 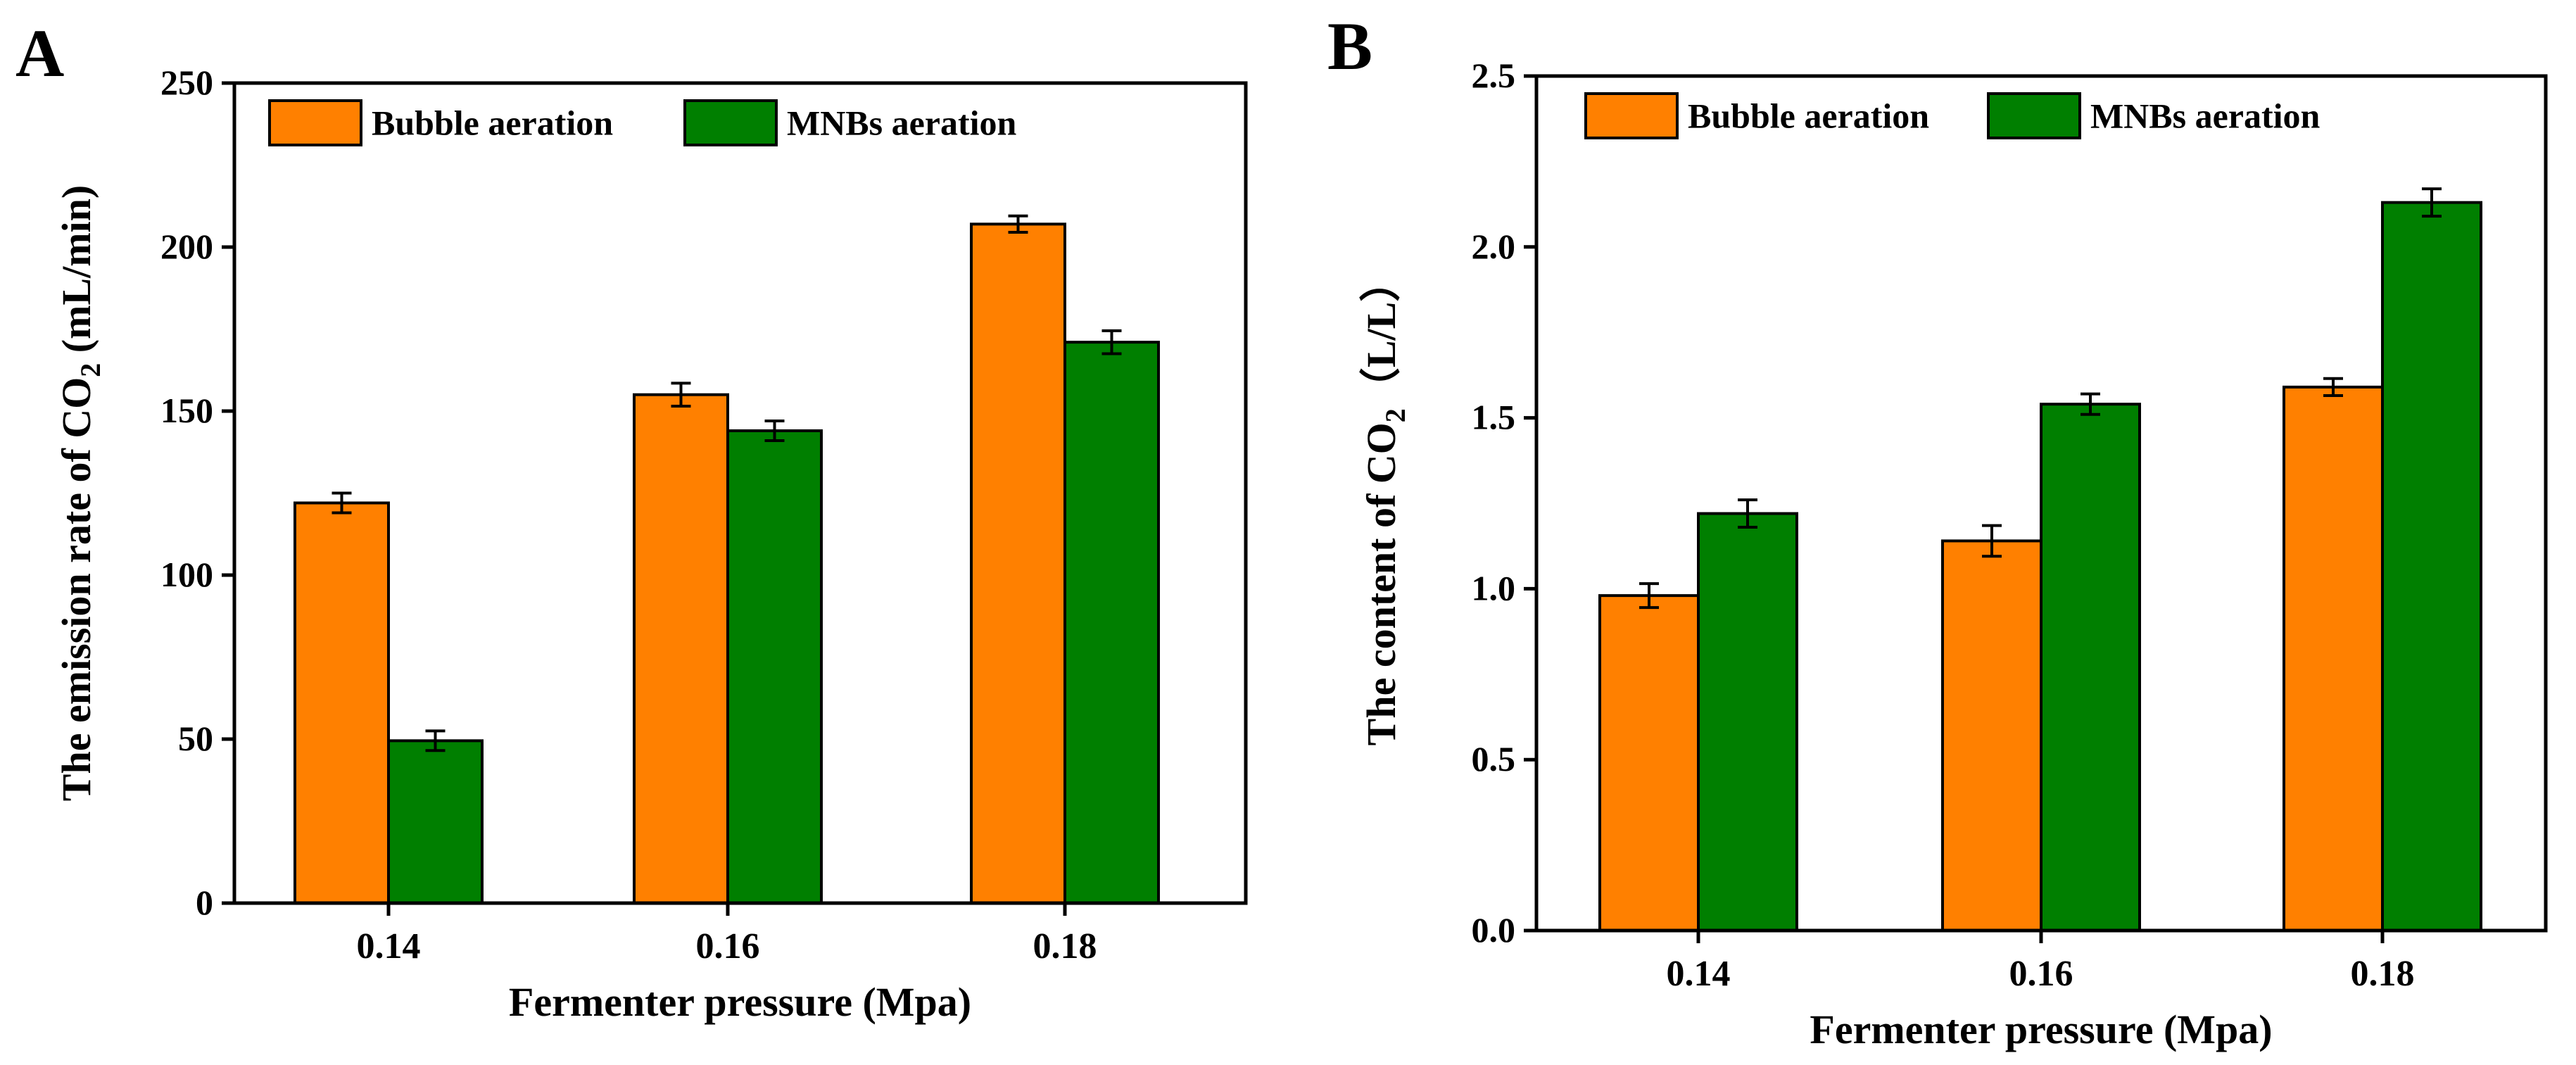 What do you see at coordinates (79, 493) in the screenshot?
I see `y-axis-title: The emission rate of CO2 (mL/min)` at bounding box center [79, 493].